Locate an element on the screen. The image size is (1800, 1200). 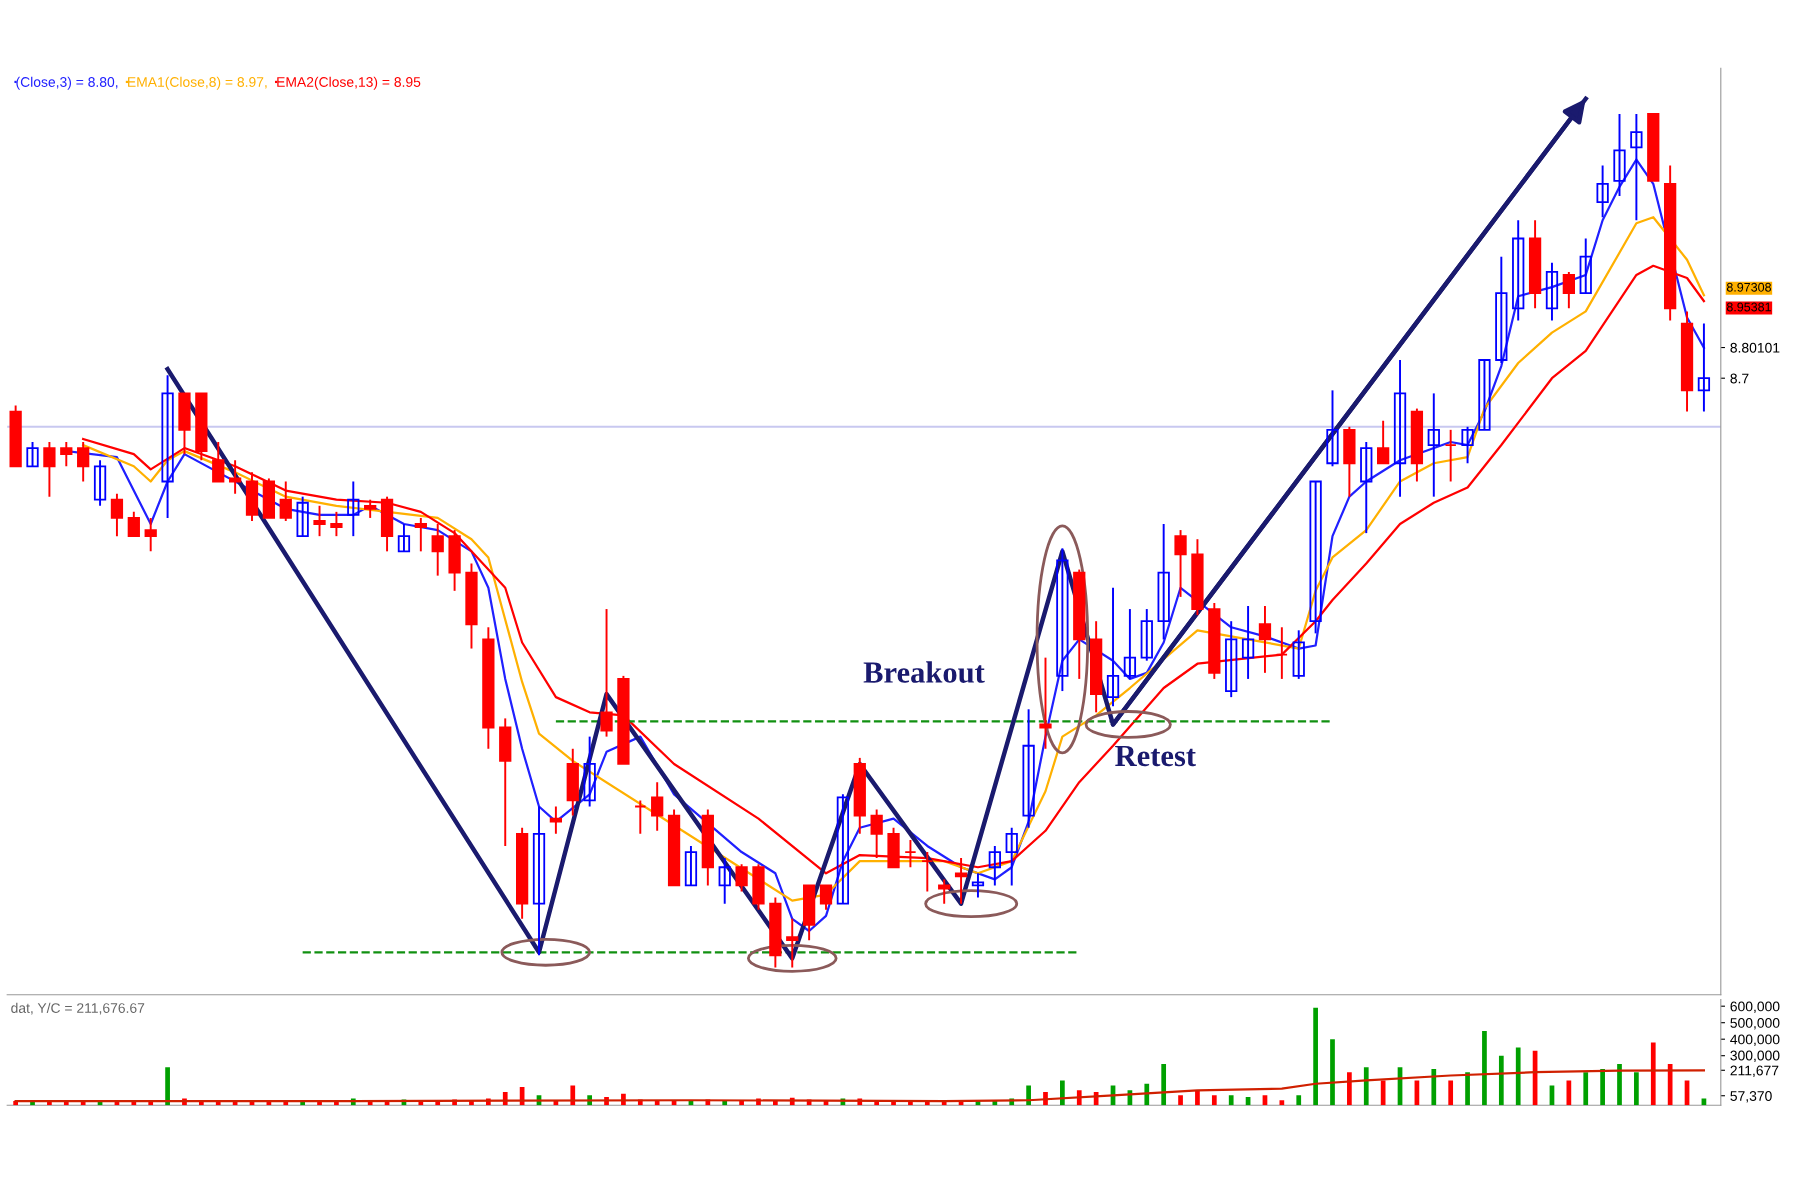
chart-title: dat, Y/C = 211,676.67 is located at coordinates (78, 1008).